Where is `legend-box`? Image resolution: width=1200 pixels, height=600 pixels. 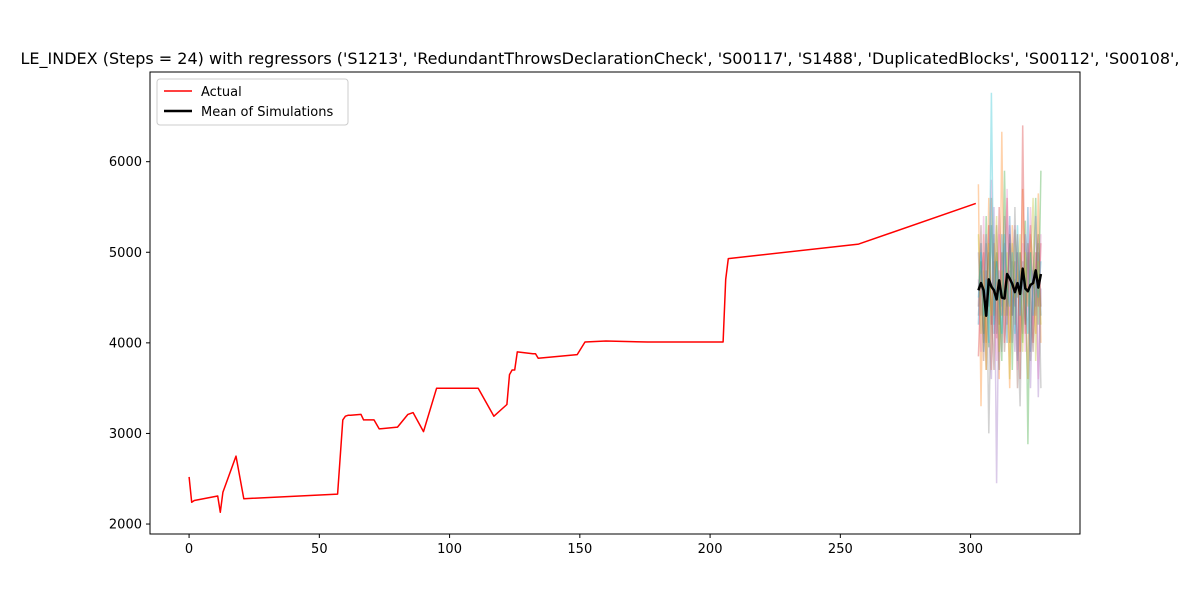
legend-box is located at coordinates (252, 102).